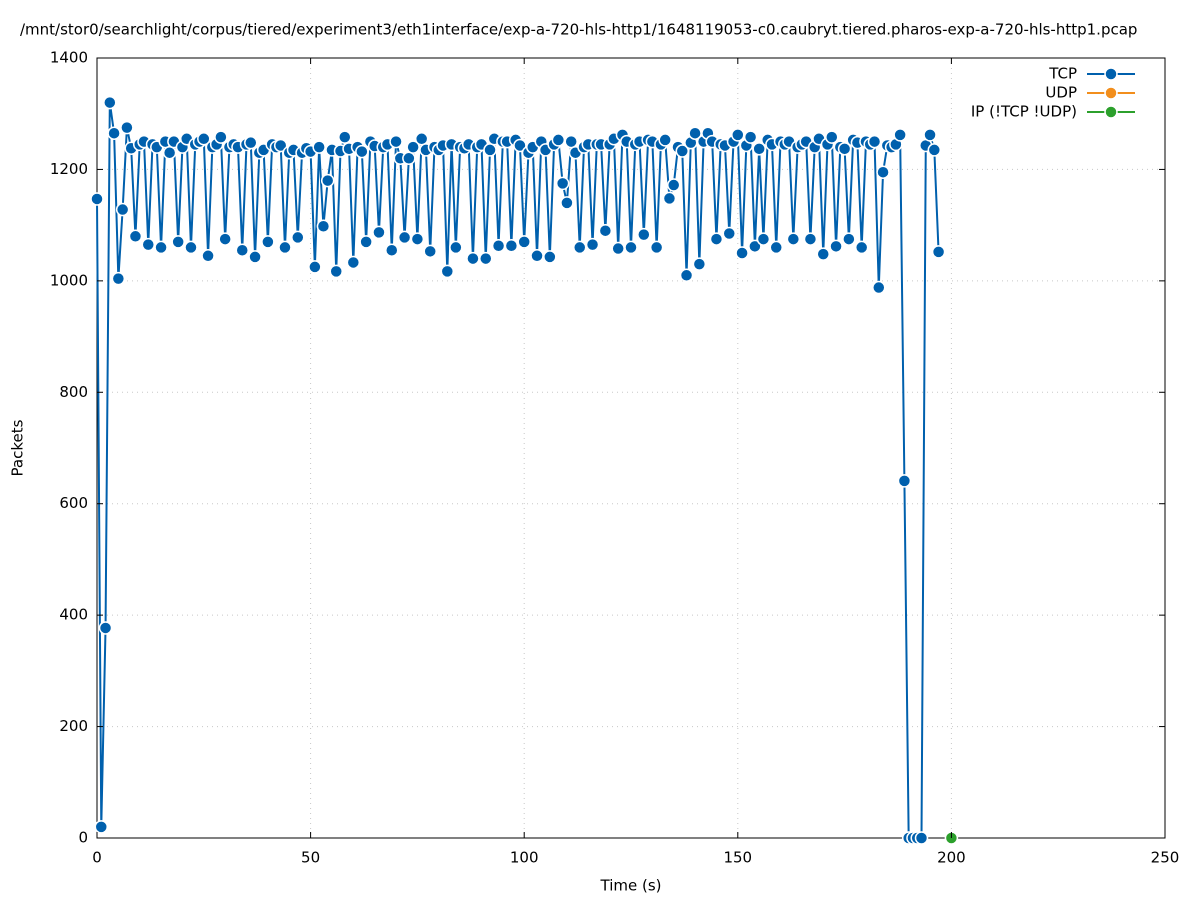 The height and width of the screenshot is (900, 1197). Describe the element at coordinates (737, 858) in the screenshot. I see `x-tick-label: 150` at that location.